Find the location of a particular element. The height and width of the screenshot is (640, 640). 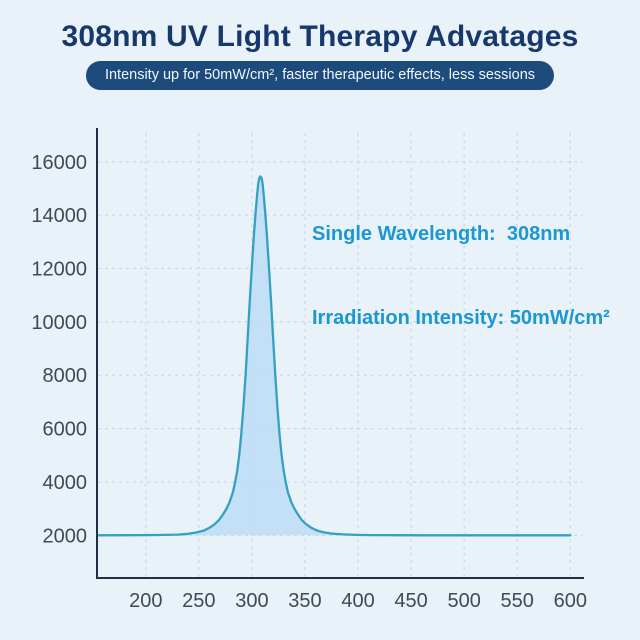

y-tick-label: 12000 is located at coordinates (59, 270).